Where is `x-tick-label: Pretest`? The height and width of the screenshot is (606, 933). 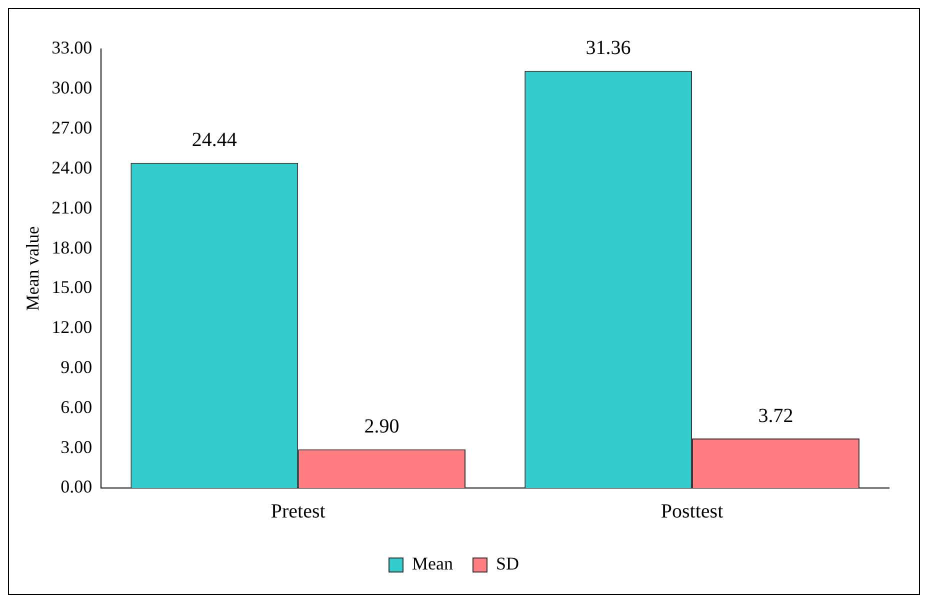
x-tick-label: Pretest is located at coordinates (298, 511).